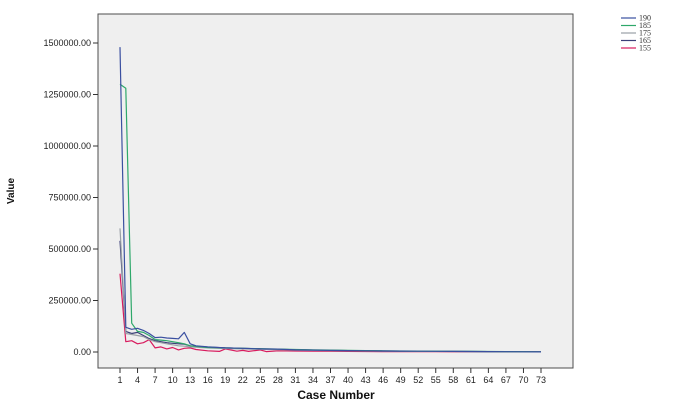  Describe the element at coordinates (67, 95) in the screenshot. I see `y-tick-label: 1250000.00` at that location.